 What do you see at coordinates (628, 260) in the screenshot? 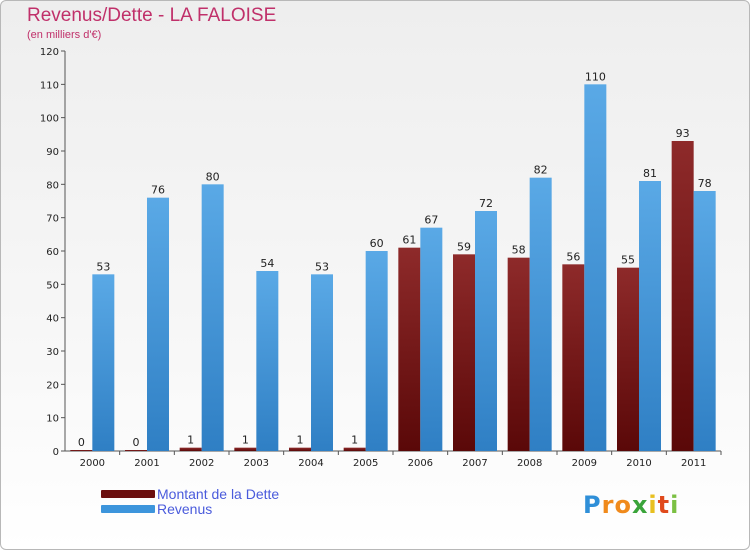
I see `debt-value-label: 55` at bounding box center [628, 260].